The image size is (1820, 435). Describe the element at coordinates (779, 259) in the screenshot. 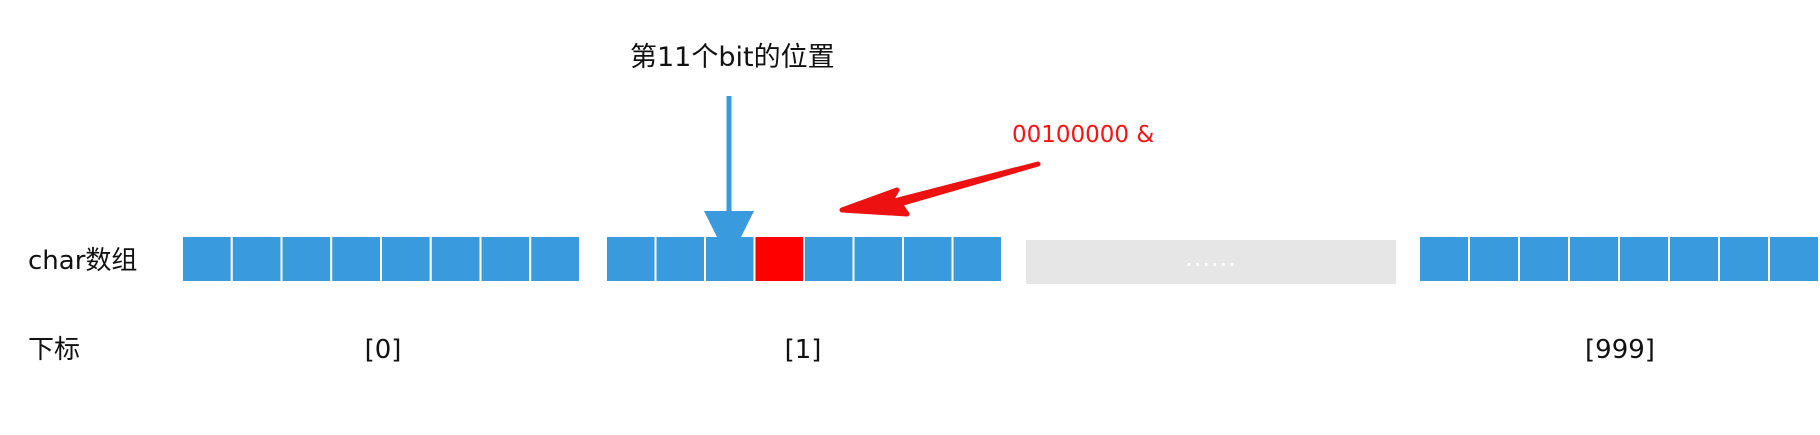

I see `highlighted-bit-cell` at that location.